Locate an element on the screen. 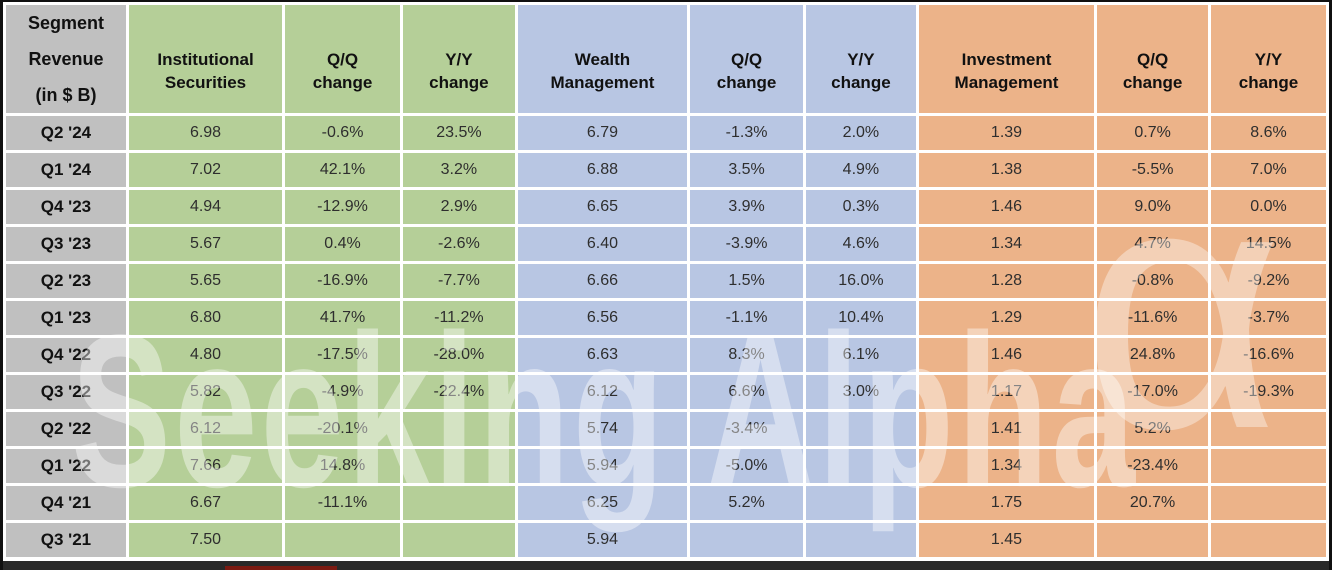 This screenshot has height=570, width=1332. cell-investment-management-qq: 9.0% is located at coordinates (1153, 207).